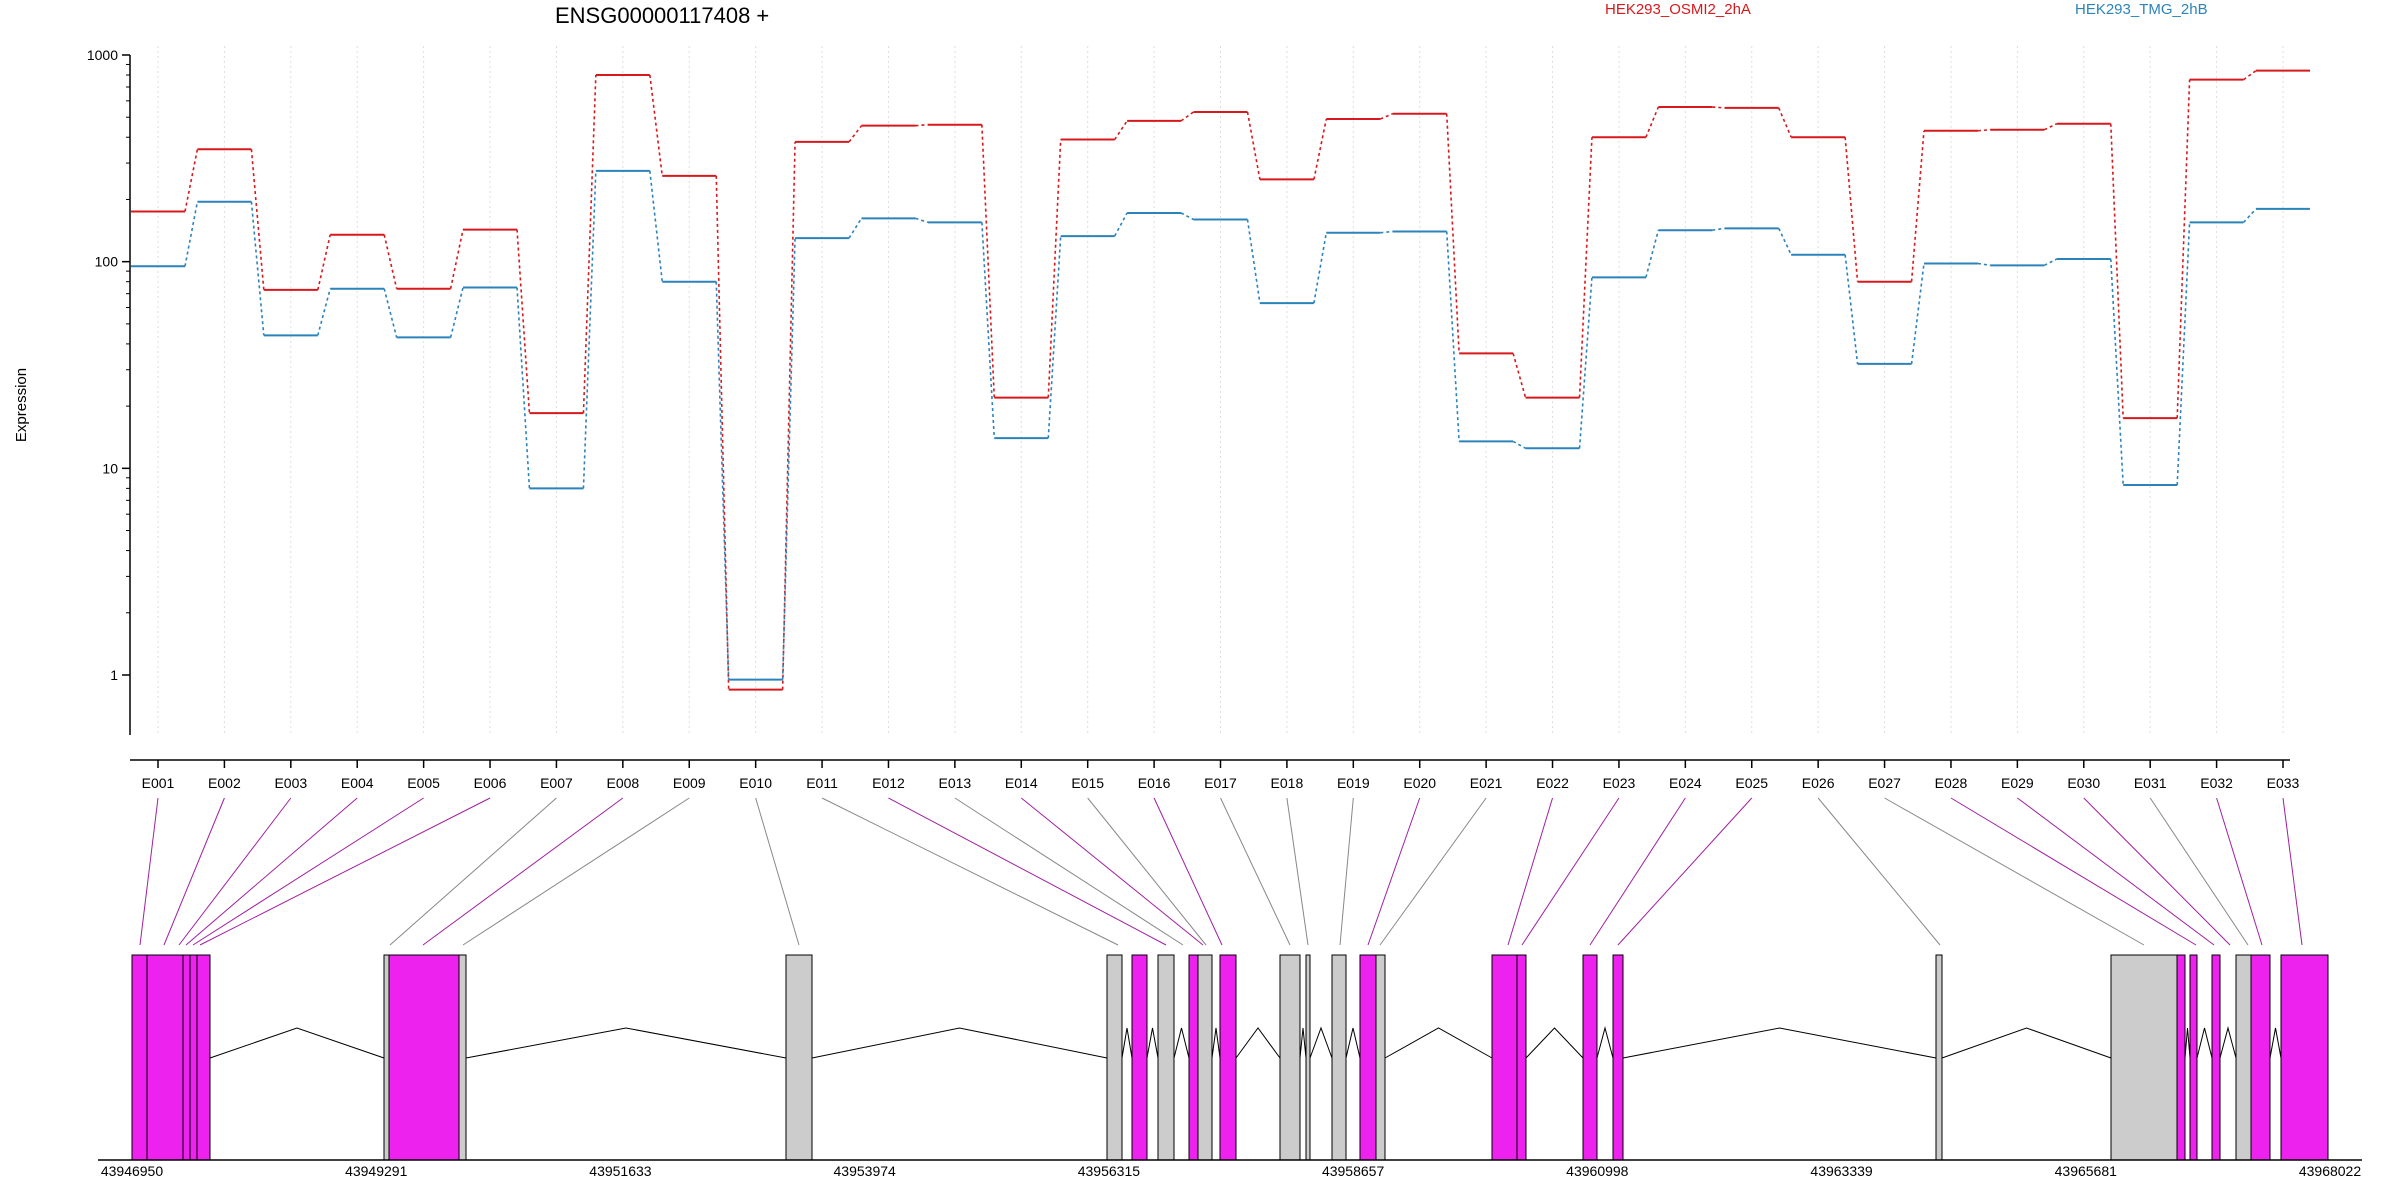  Describe the element at coordinates (1818, 783) in the screenshot. I see `x-tick-label: E026` at that location.